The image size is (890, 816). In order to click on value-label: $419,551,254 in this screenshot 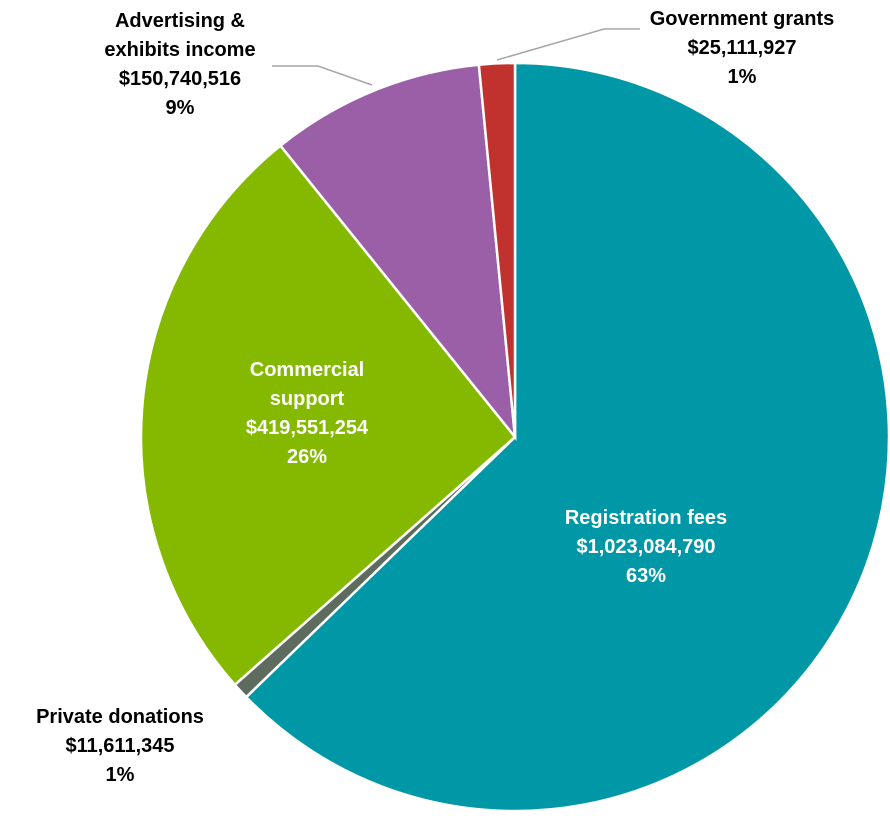, I will do `click(307, 428)`.